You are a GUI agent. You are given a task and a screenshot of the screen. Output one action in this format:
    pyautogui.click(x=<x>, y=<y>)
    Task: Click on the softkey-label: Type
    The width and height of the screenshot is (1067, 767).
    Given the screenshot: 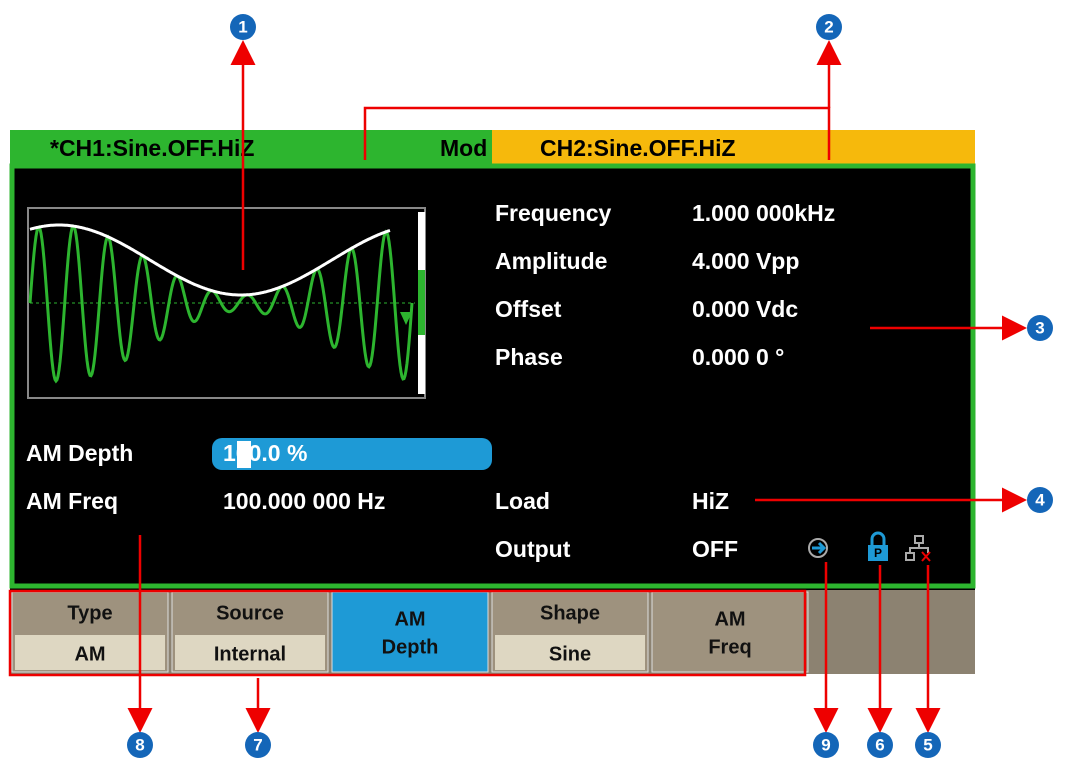 What is the action you would take?
    pyautogui.click(x=89, y=613)
    